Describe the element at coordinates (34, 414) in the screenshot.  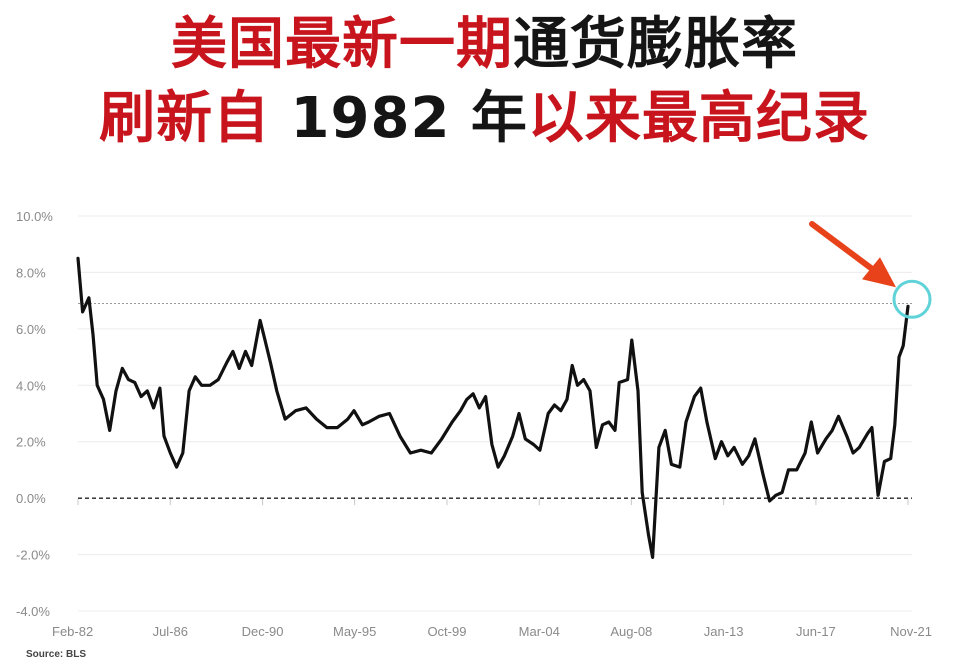
I see `y-axis: 10.0% 8.0% 6.0% 4.0% 2.0% 0.0% -2.0% -4.0%` at that location.